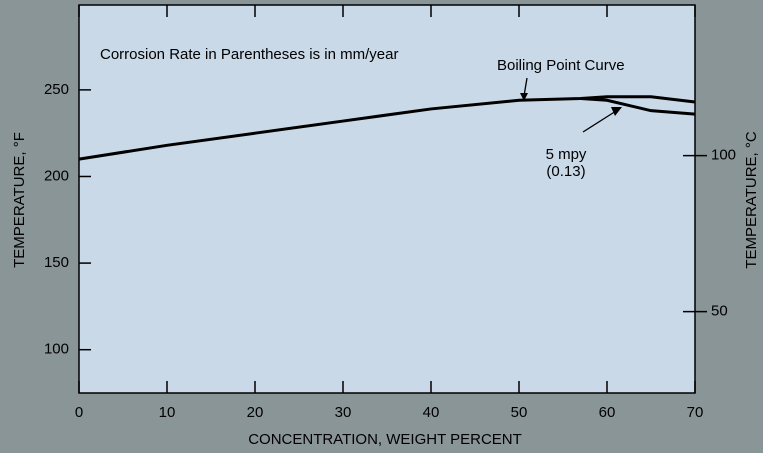 Image resolution: width=763 pixels, height=453 pixels. I want to click on arrow, so click(599, 121).